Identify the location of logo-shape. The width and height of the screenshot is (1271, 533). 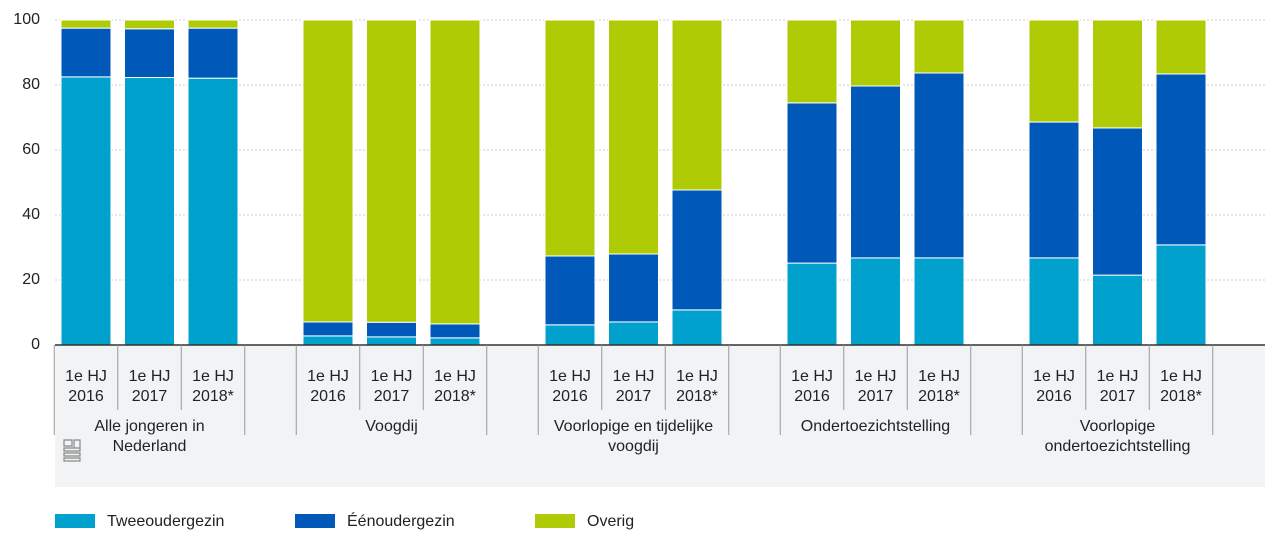
(72, 450).